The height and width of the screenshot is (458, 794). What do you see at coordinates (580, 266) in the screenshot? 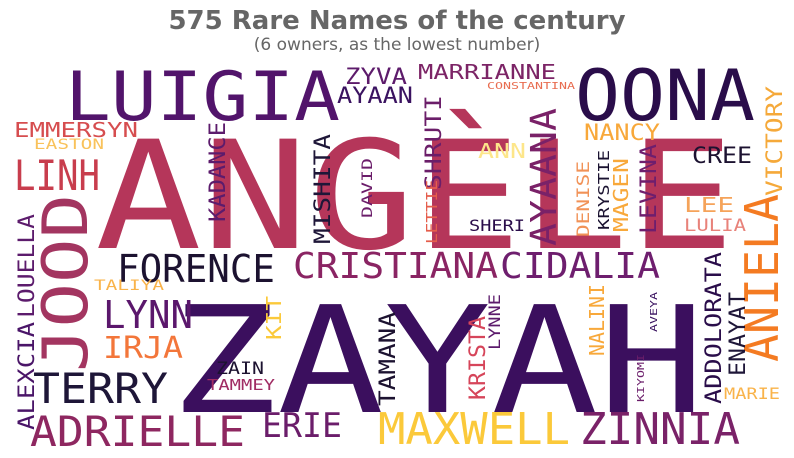
I see `word-cidalia: CIDALIA` at bounding box center [580, 266].